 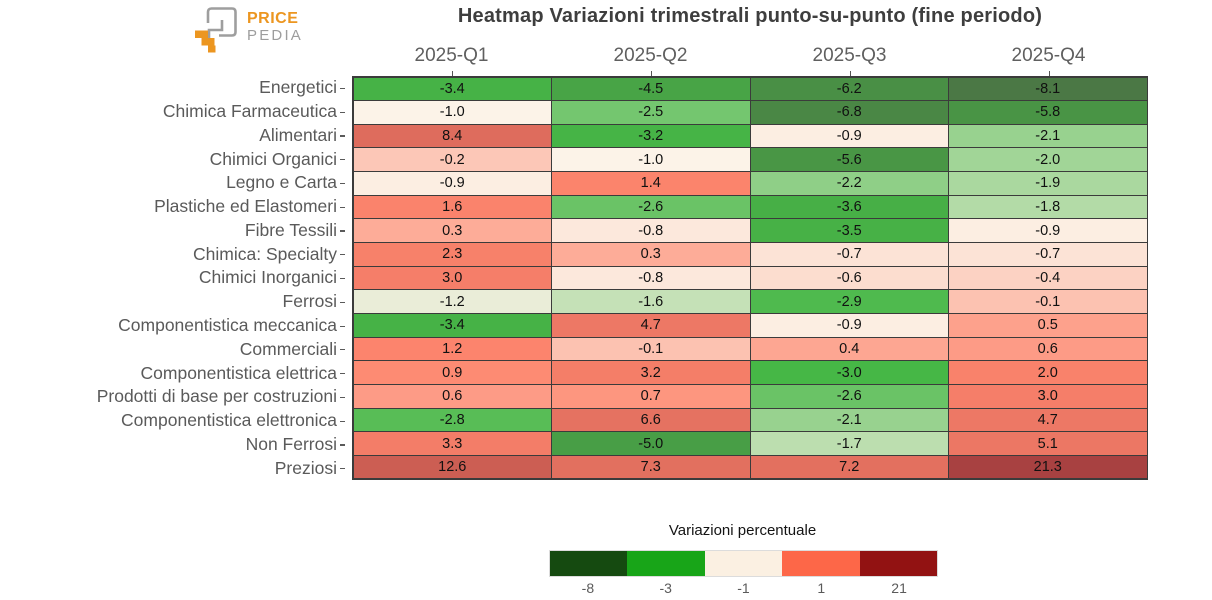 What do you see at coordinates (651, 89) in the screenshot?
I see `heatmap-cell: -4.5` at bounding box center [651, 89].